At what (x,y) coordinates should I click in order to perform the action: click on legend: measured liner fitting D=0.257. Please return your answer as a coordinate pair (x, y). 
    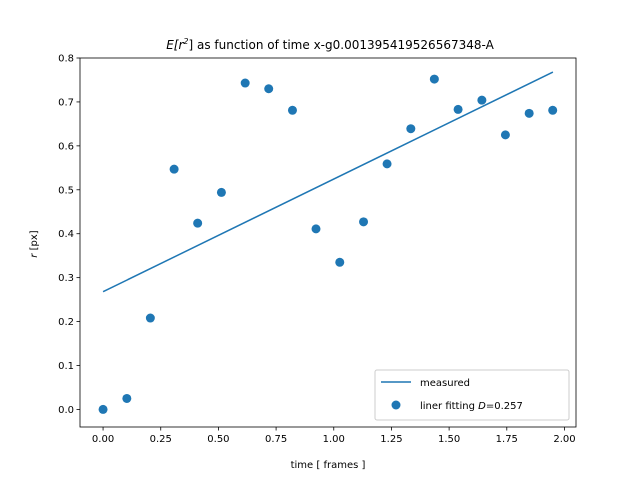
    Looking at the image, I should click on (472, 395).